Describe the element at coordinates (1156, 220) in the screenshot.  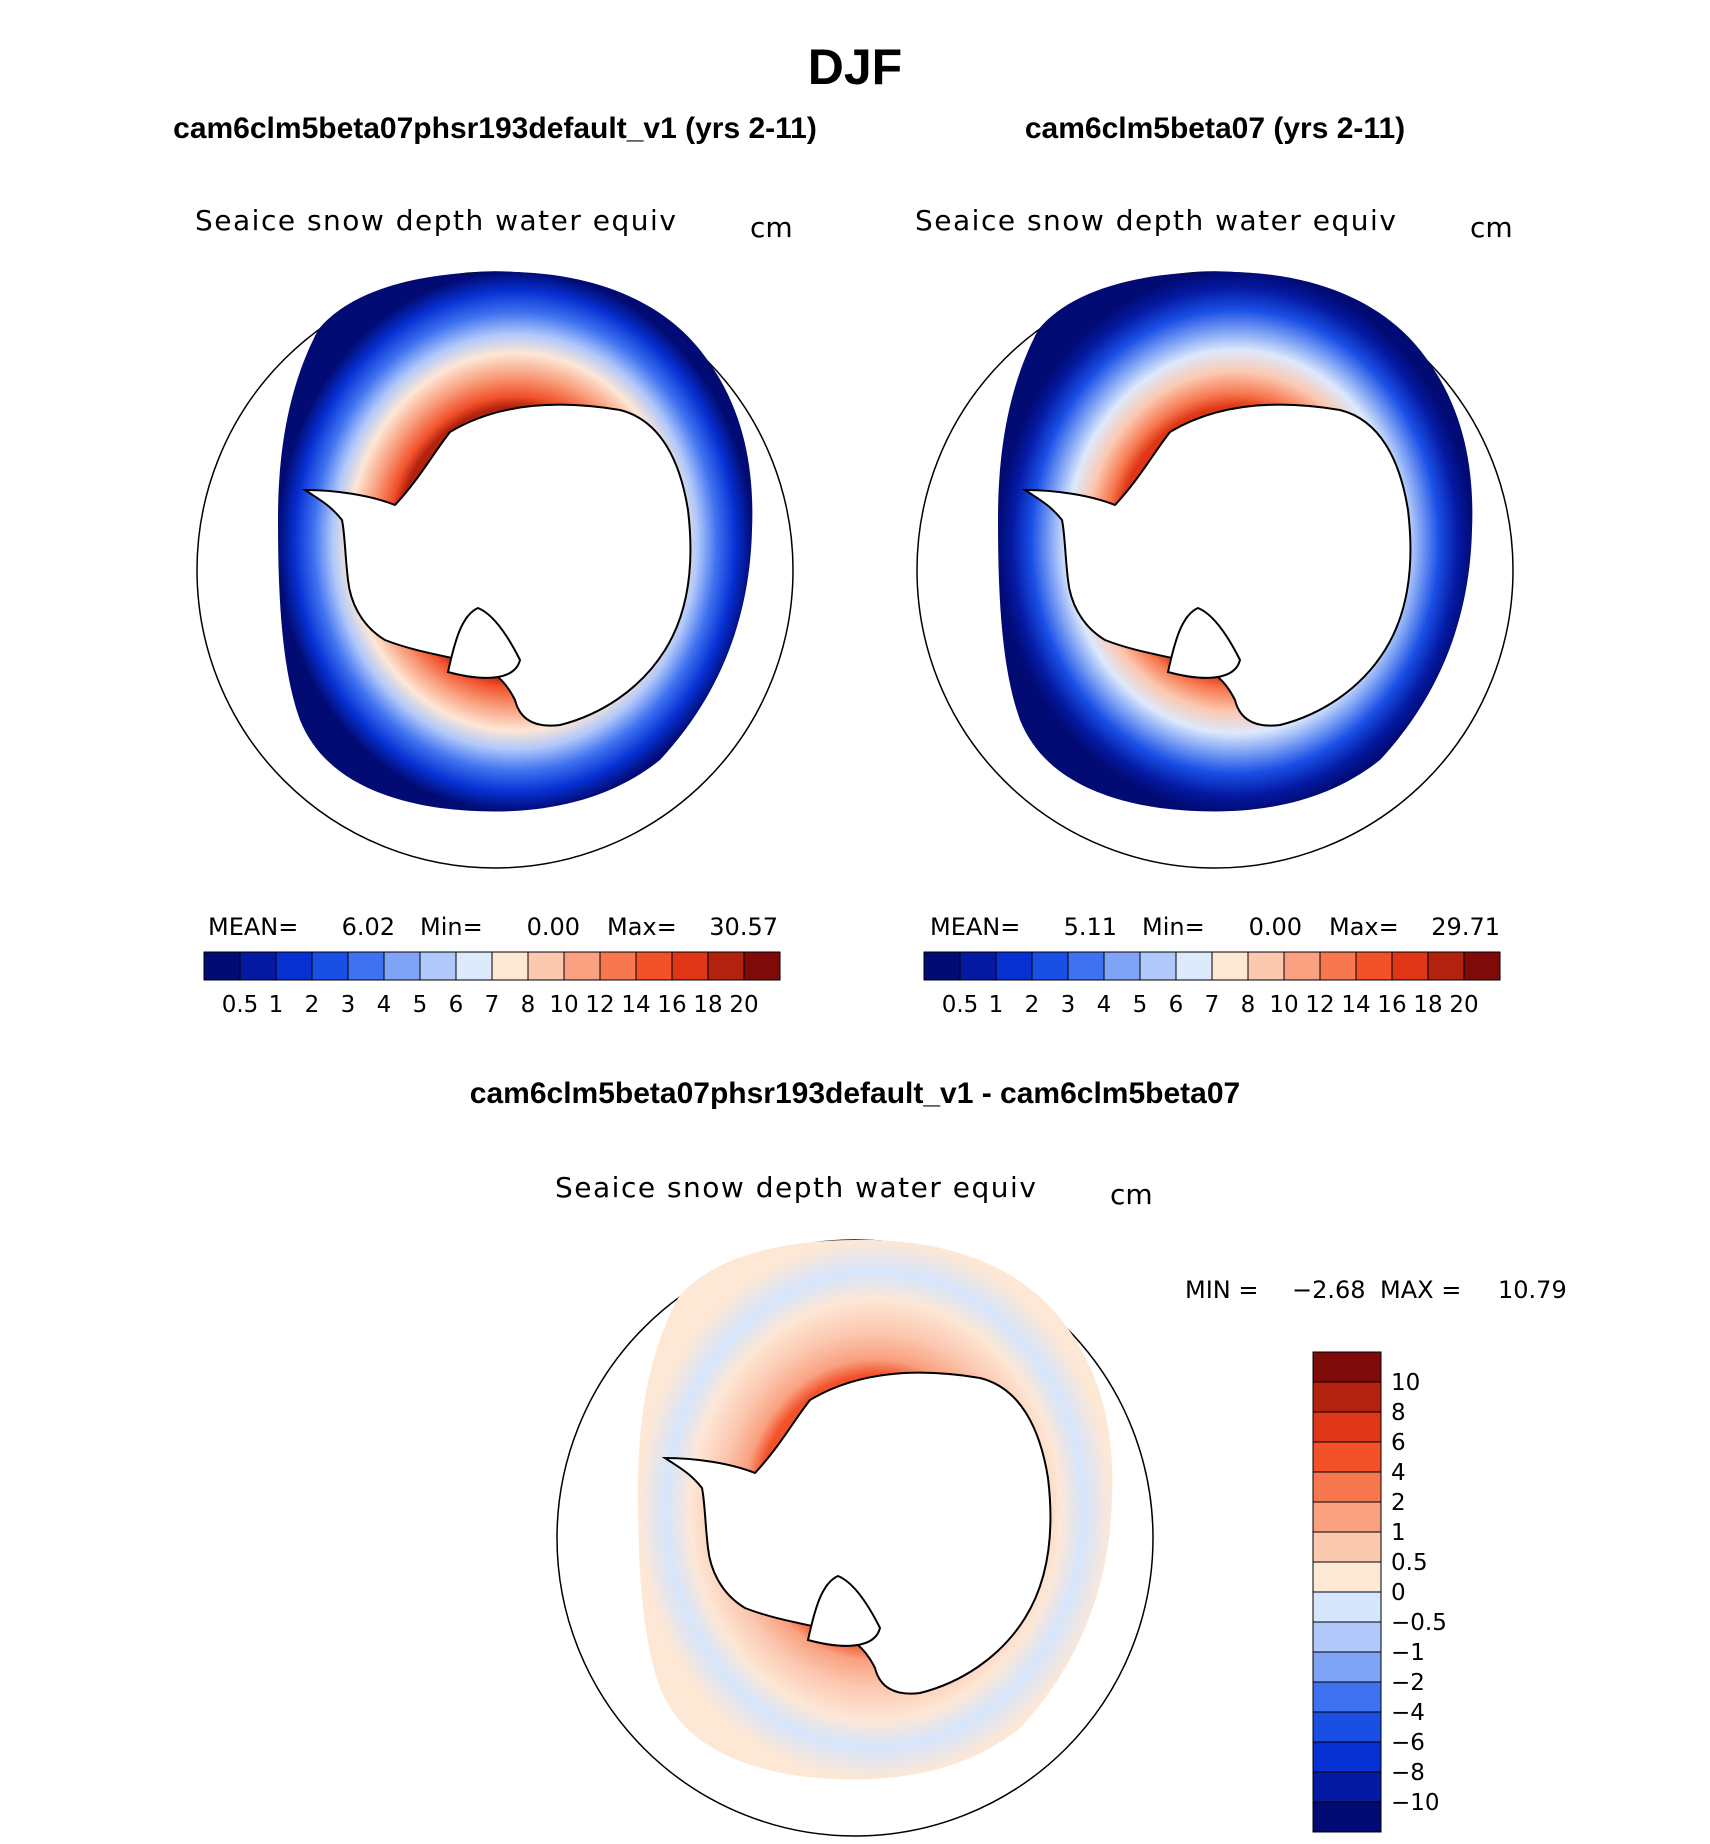
I see `panel-2-variable: Seaice snow depth water equiv` at that location.